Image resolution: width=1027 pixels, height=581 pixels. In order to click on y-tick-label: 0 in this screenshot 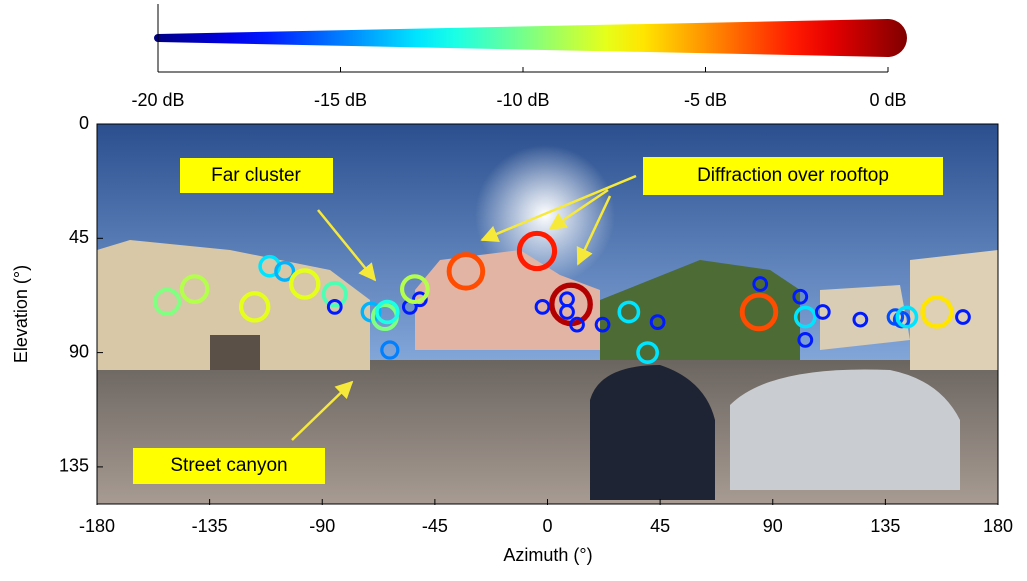, I will do `click(84, 123)`.